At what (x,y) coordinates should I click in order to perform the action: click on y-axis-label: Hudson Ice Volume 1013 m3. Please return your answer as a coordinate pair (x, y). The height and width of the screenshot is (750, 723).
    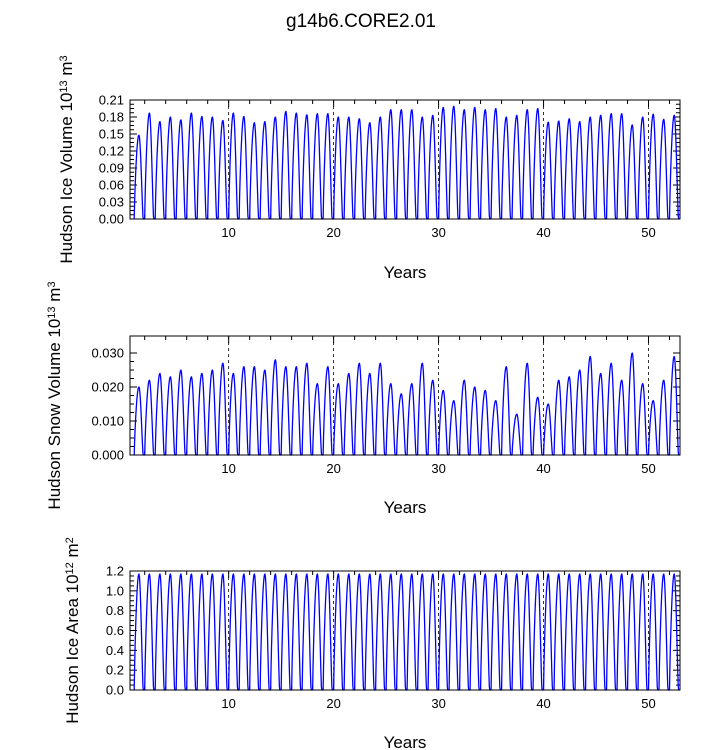
    Looking at the image, I should click on (66, 159).